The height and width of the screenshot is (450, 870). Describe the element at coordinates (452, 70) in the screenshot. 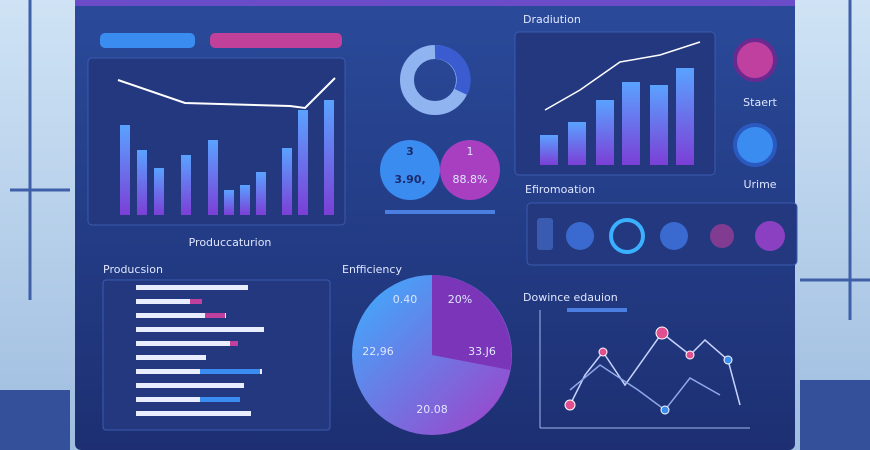

I see `donut-segment` at that location.